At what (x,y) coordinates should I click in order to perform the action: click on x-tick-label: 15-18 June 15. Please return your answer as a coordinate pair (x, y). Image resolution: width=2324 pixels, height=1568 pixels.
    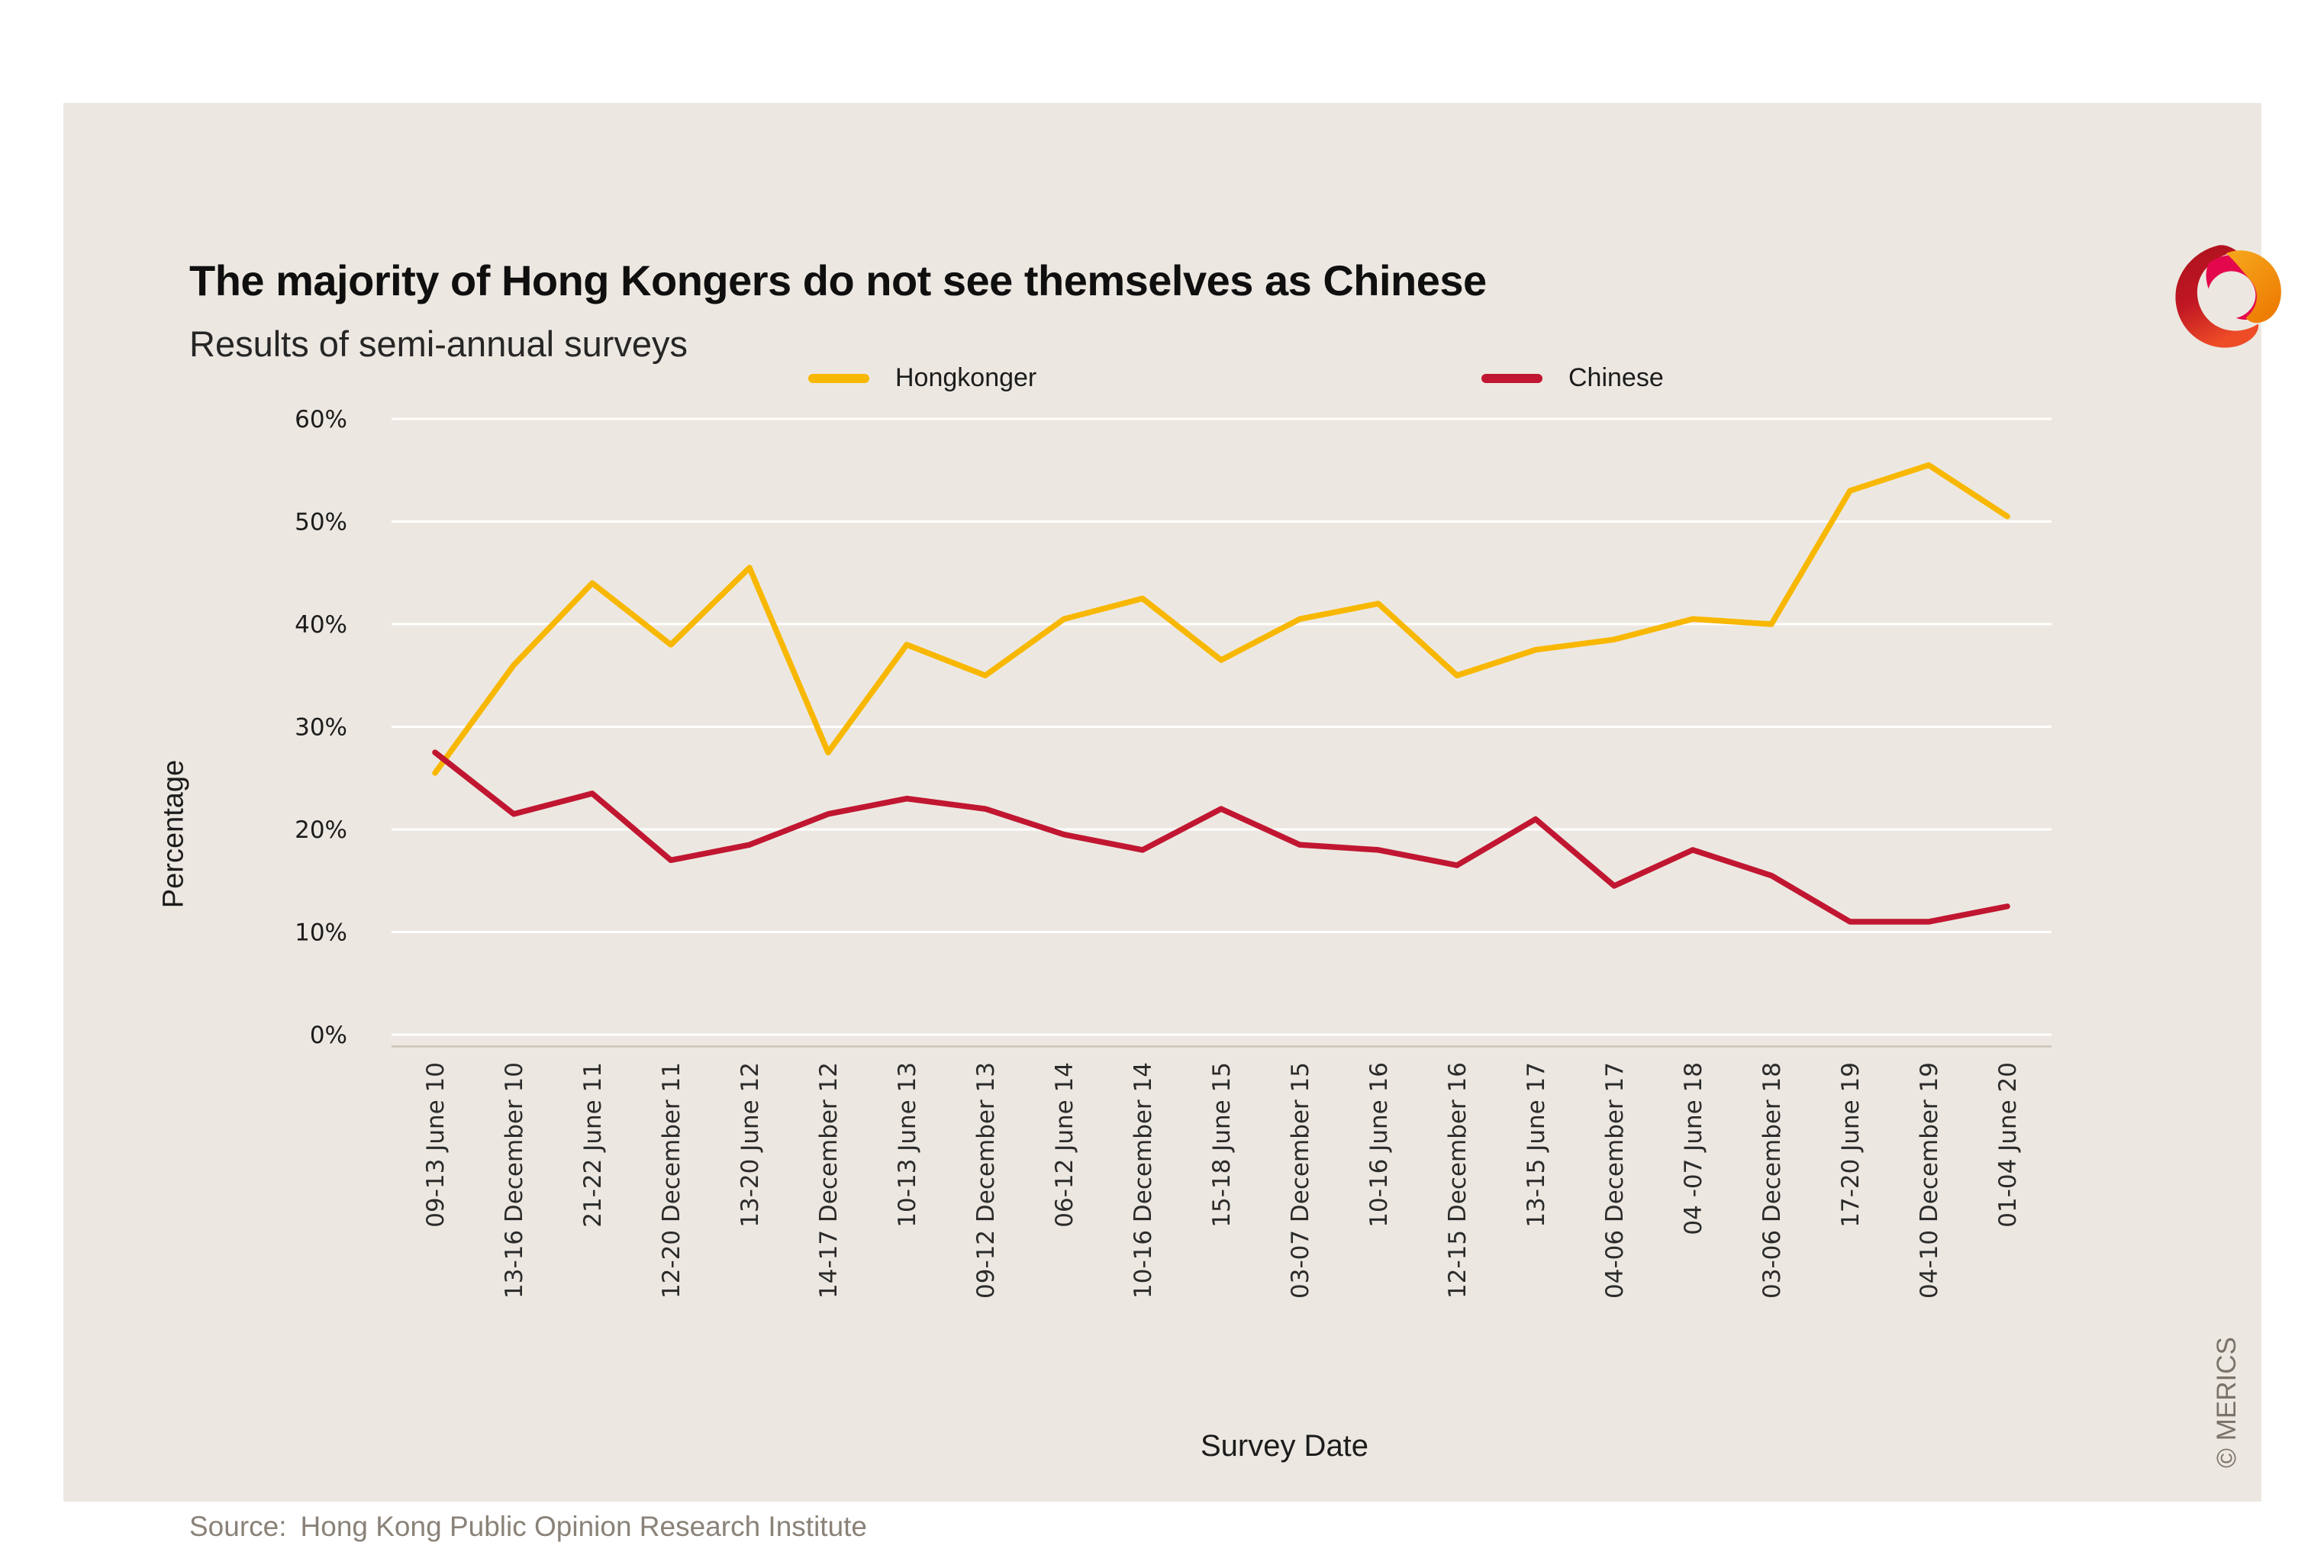
    Looking at the image, I should click on (1222, 1145).